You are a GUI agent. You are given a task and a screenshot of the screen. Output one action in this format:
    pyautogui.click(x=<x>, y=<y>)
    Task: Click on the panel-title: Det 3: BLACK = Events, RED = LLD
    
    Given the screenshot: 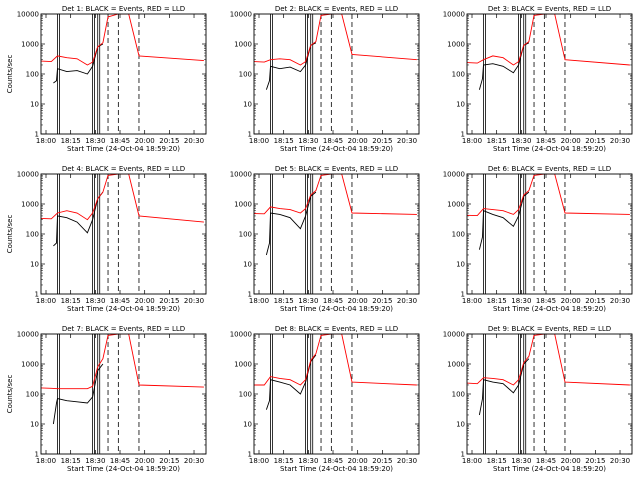 What is the action you would take?
    pyautogui.click(x=549, y=9)
    